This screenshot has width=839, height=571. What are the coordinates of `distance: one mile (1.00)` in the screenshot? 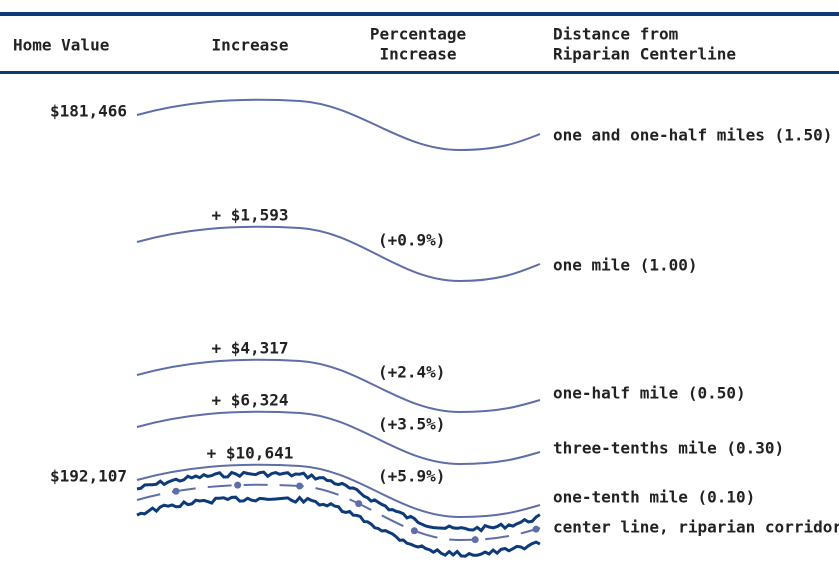 It's located at (625, 265).